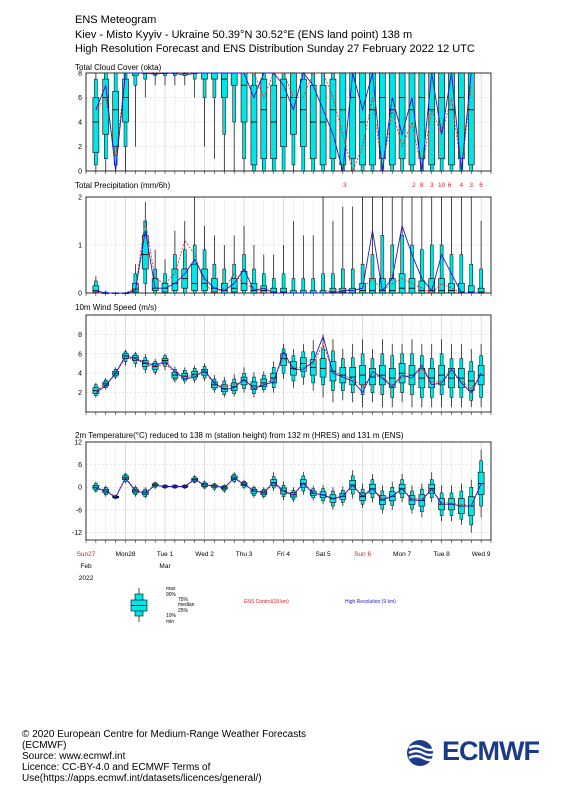 The image size is (580, 800). Describe the element at coordinates (165, 554) in the screenshot. I see `day-label: Tue 1` at that location.